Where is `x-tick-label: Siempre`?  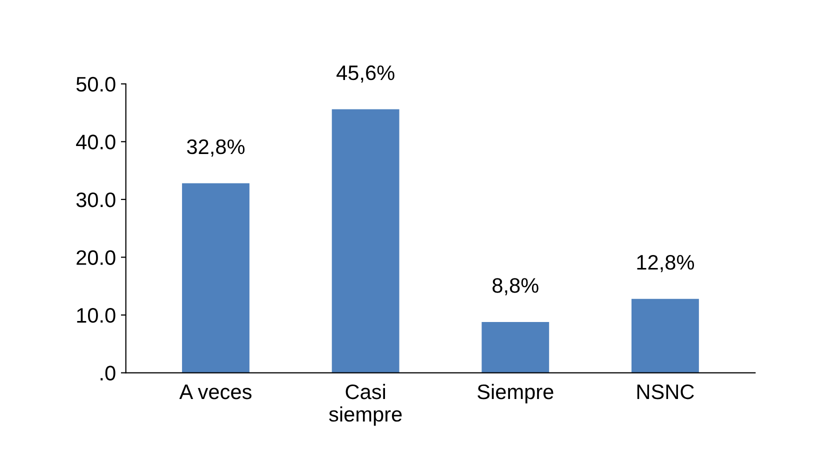
x-tick-label: Siempre is located at coordinates (516, 394).